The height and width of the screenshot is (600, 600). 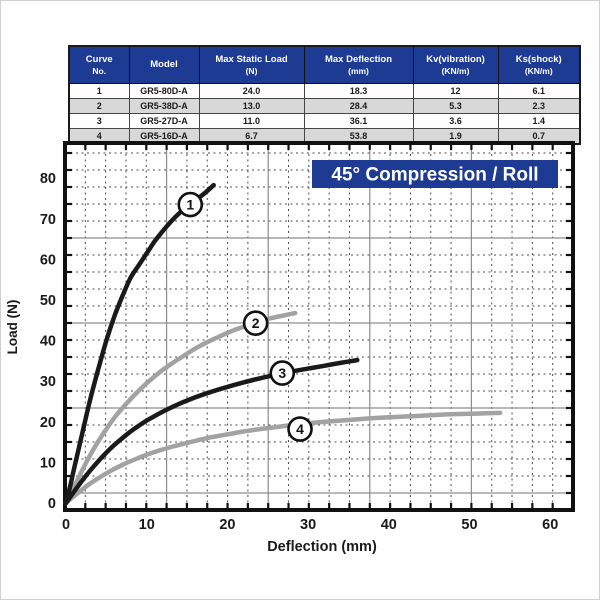 I want to click on header-text: Kv(vibration), so click(x=455, y=59).